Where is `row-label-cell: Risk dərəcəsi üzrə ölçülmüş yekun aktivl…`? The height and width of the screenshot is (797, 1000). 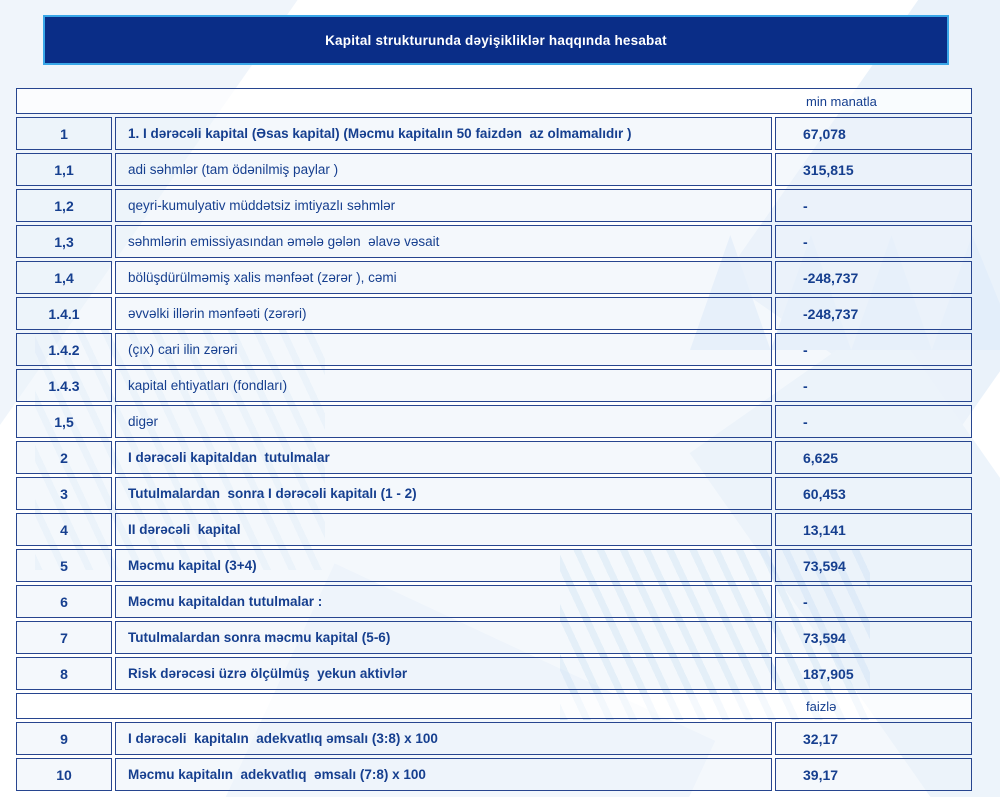
row-label-cell: Risk dərəcəsi üzrə ölçülmüş yekun aktivl… is located at coordinates (443, 673).